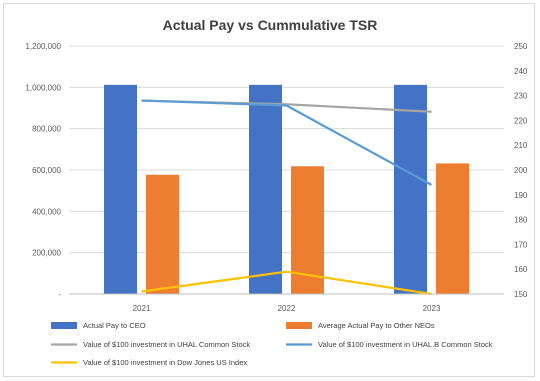 The width and height of the screenshot is (540, 381). Describe the element at coordinates (114, 325) in the screenshot. I see `legend-label: Actual Pay to CEO` at that location.